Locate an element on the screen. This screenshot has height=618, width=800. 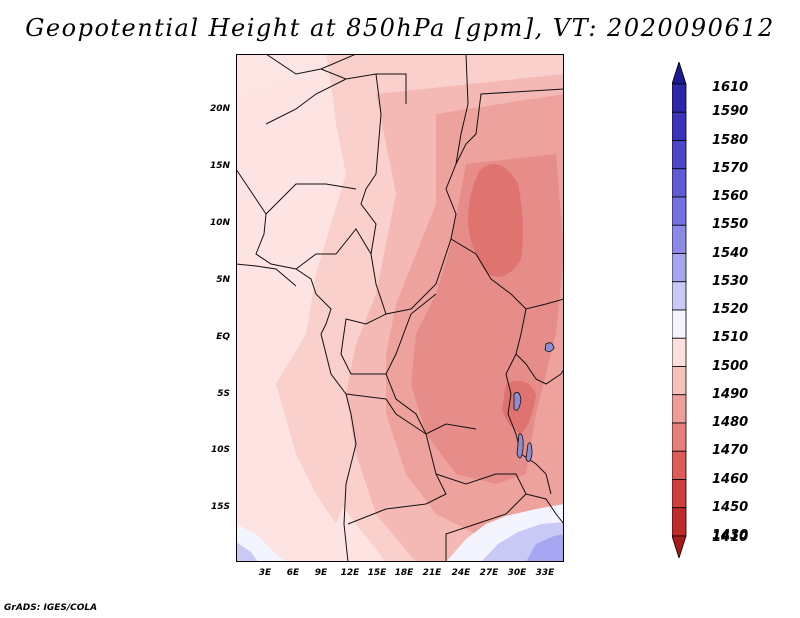
lon-tick-label: 9E is located at coordinates (321, 573).